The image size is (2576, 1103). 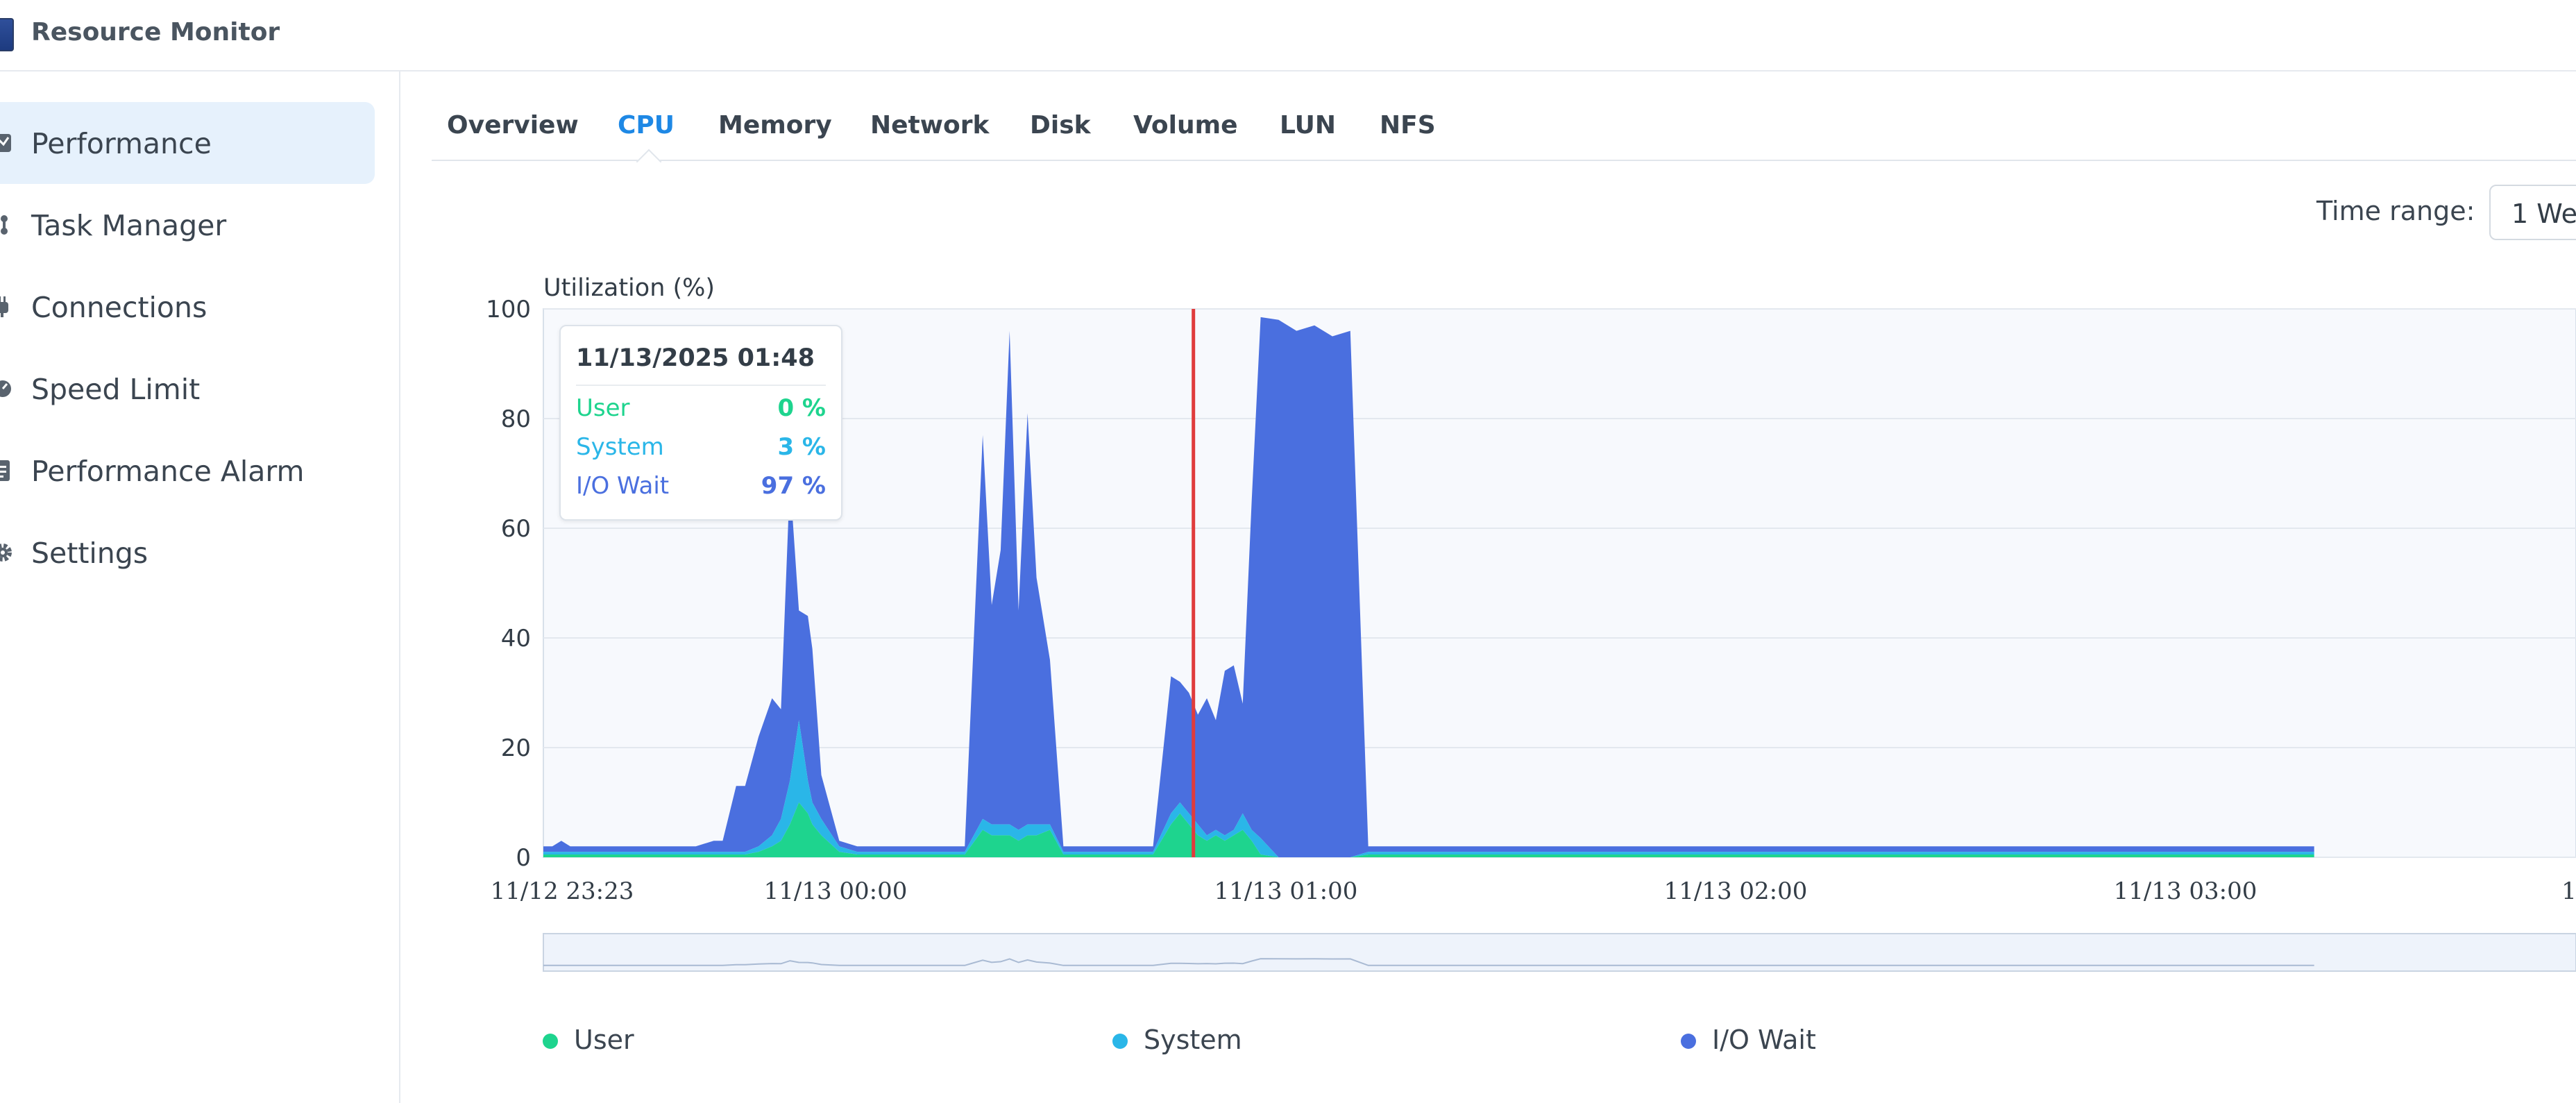 I want to click on time-range-value: 1 We, so click(x=2543, y=214).